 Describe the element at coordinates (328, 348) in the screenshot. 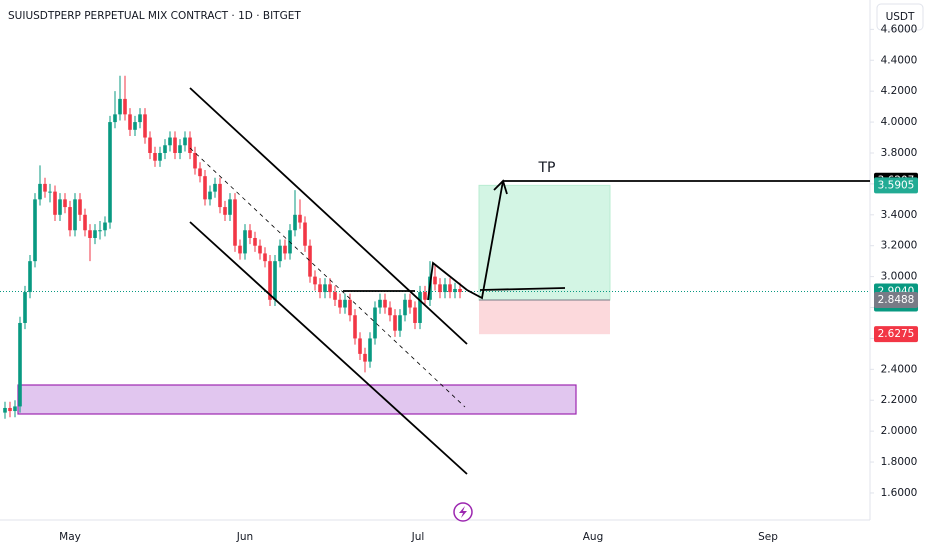

I see `channel-lower` at that location.